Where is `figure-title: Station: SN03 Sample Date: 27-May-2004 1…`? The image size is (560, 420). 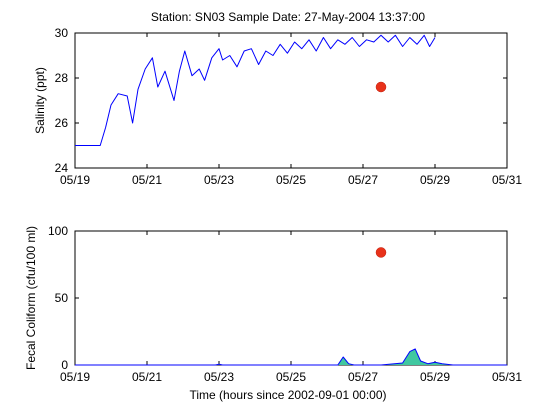
figure-title: Station: SN03 Sample Date: 27-May-2004 1… is located at coordinates (288, 17).